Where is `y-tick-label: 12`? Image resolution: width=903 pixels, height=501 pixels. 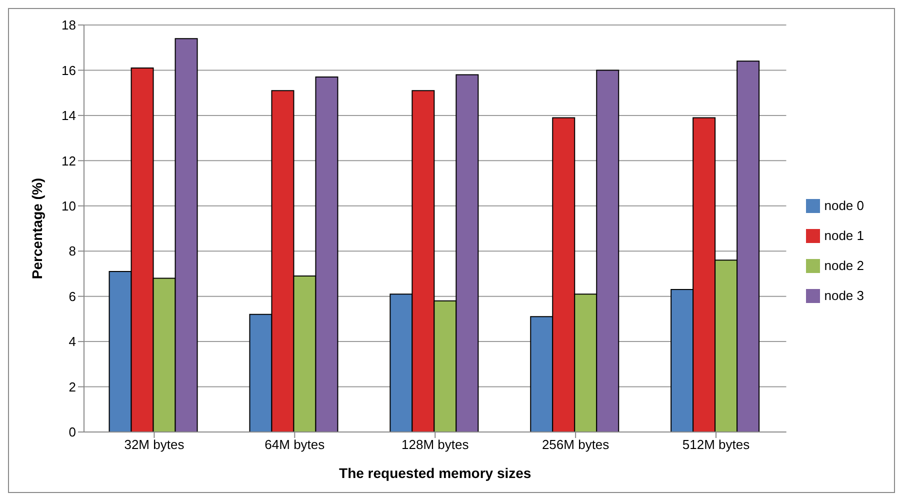 y-tick-label: 12 is located at coordinates (69, 160).